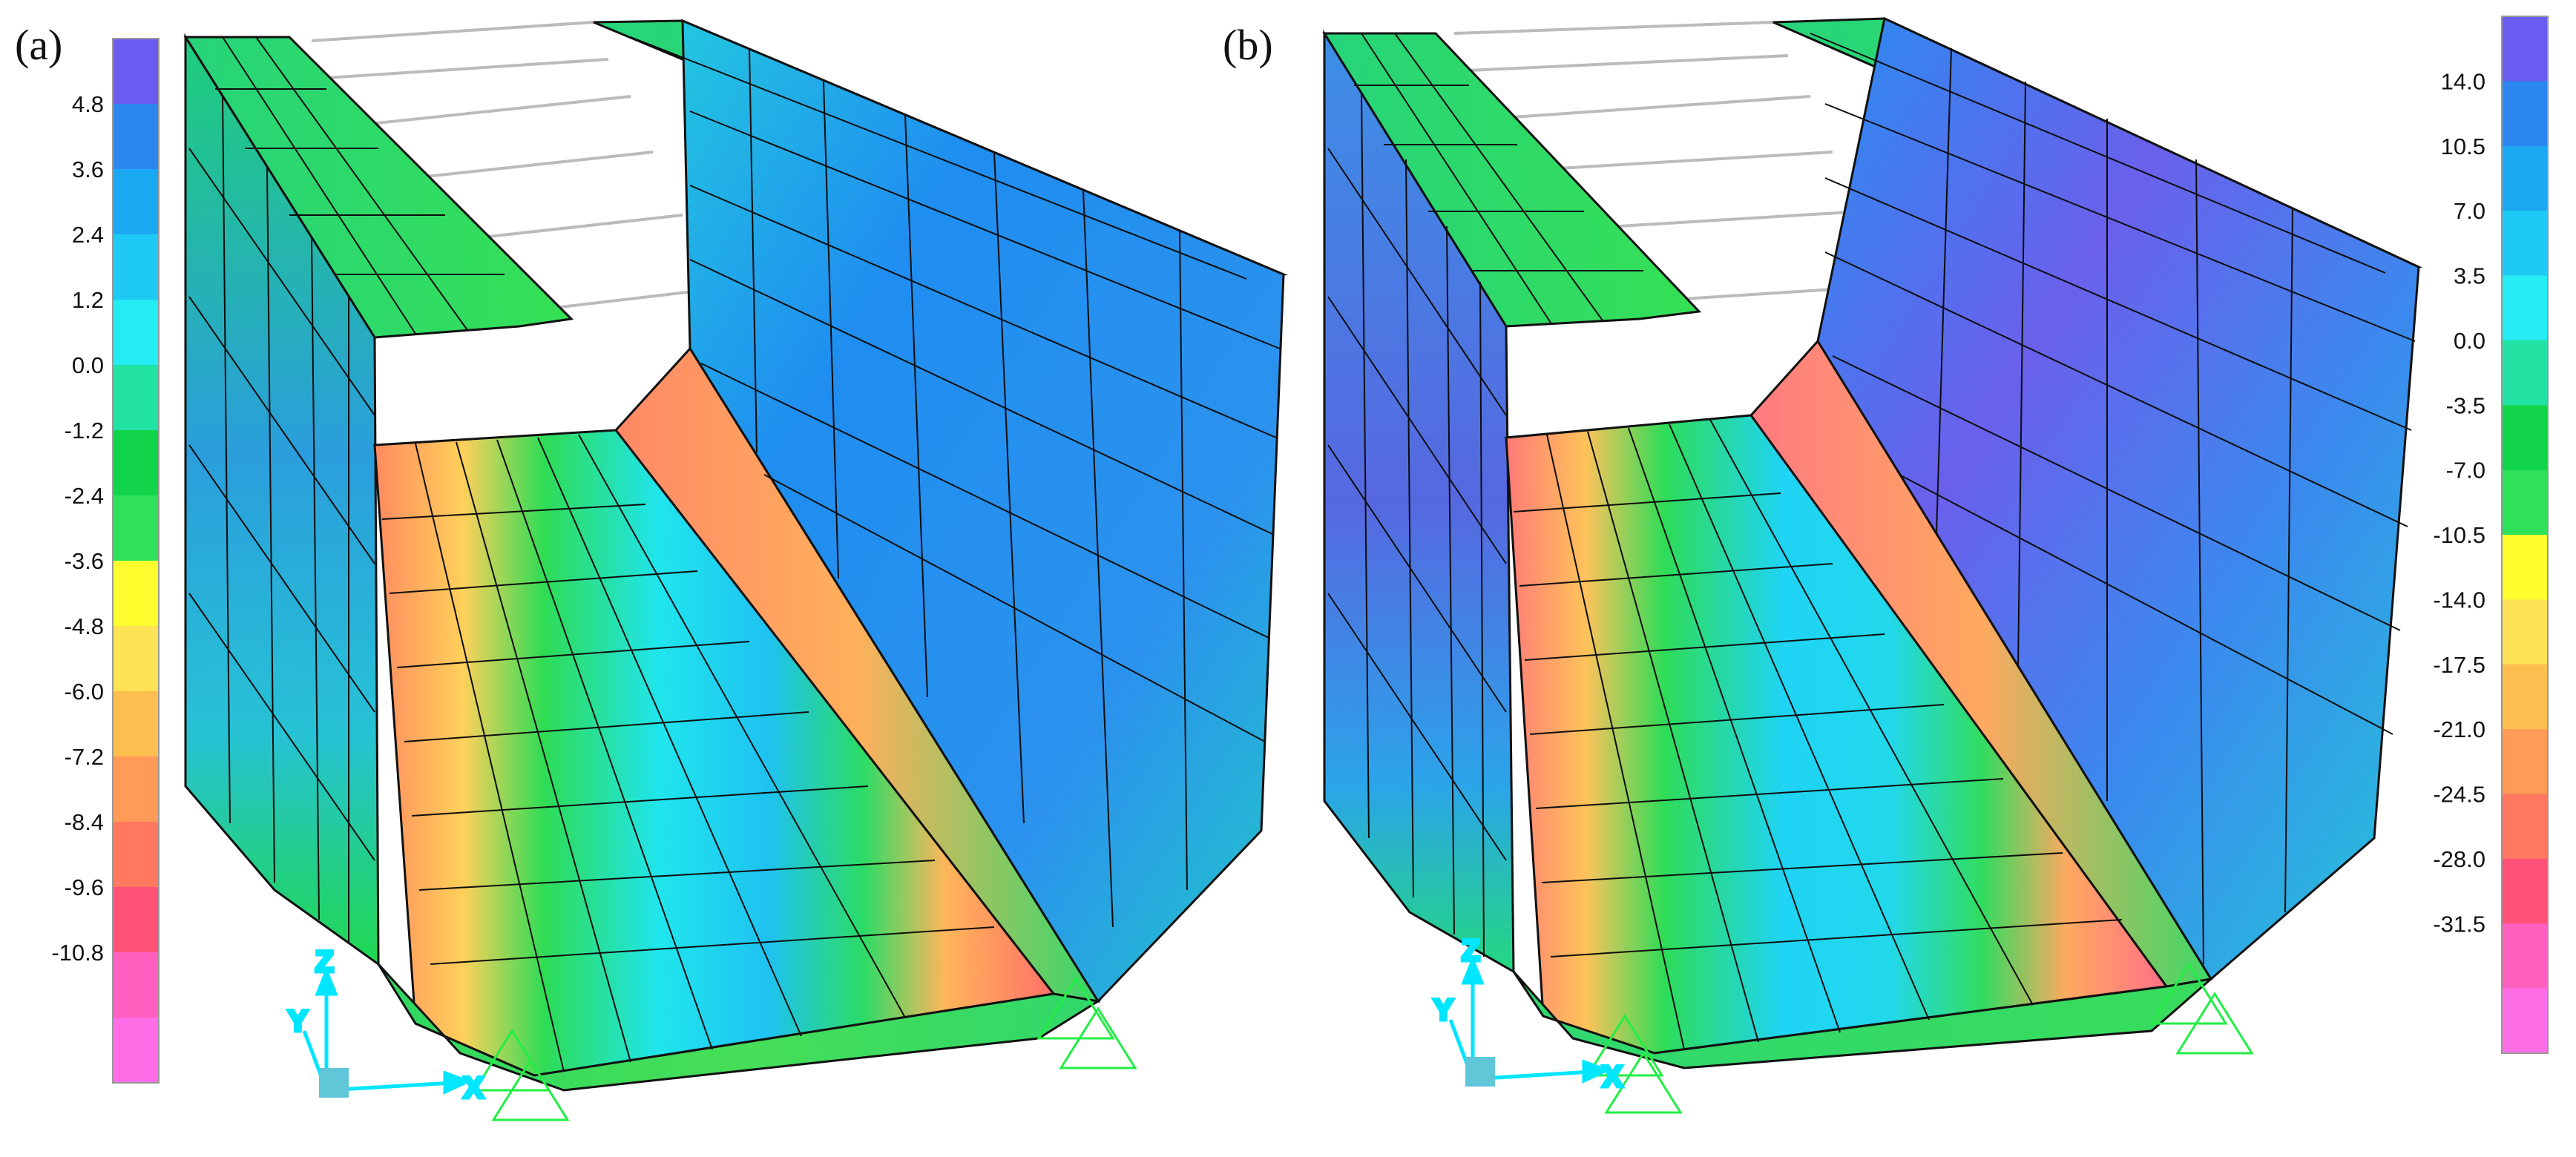  What do you see at coordinates (2459, 859) in the screenshot?
I see `legend-tick-label: -28.0` at bounding box center [2459, 859].